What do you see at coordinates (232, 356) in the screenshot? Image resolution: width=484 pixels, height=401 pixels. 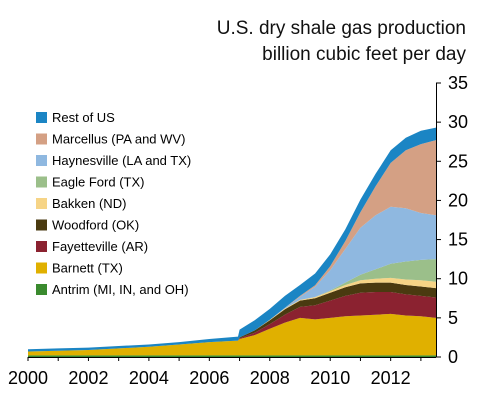 I see `series-area-antrim-mi-in-and-oh` at bounding box center [232, 356].